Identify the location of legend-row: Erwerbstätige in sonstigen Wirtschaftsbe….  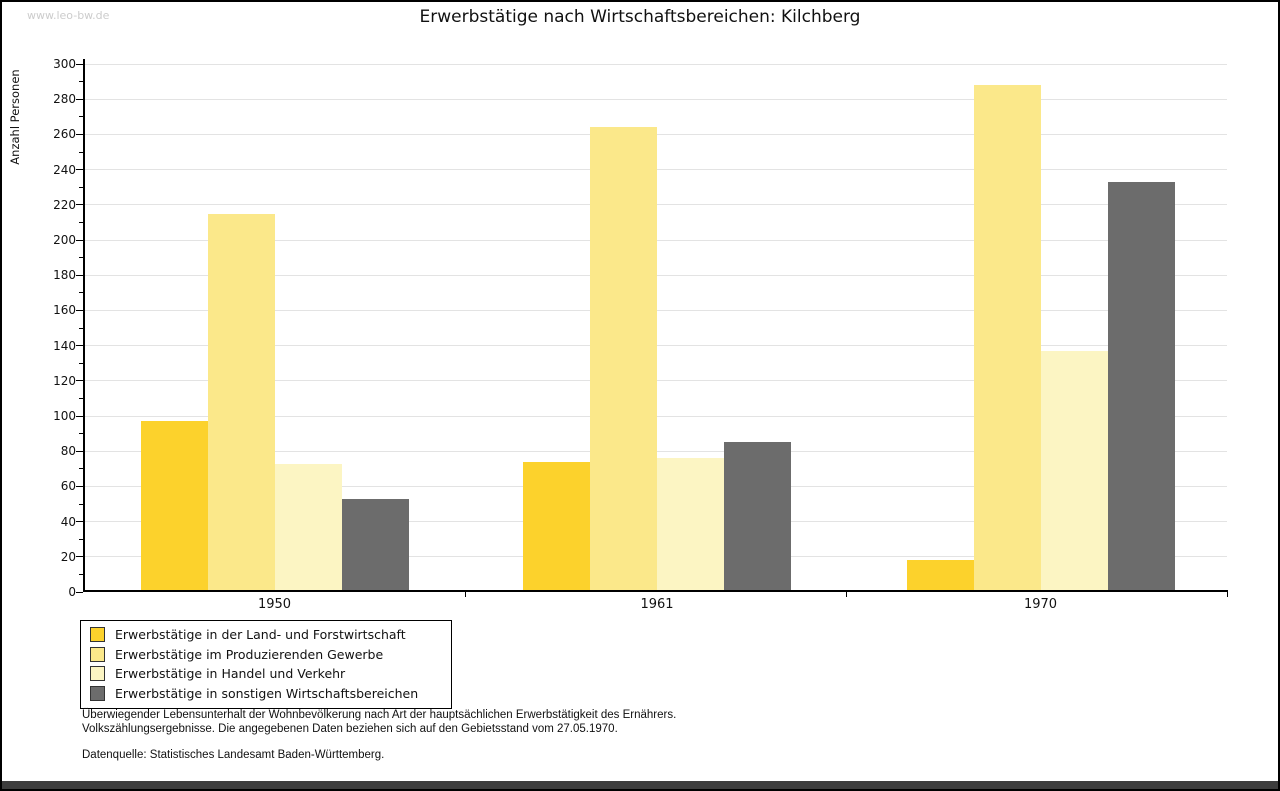
(266, 694).